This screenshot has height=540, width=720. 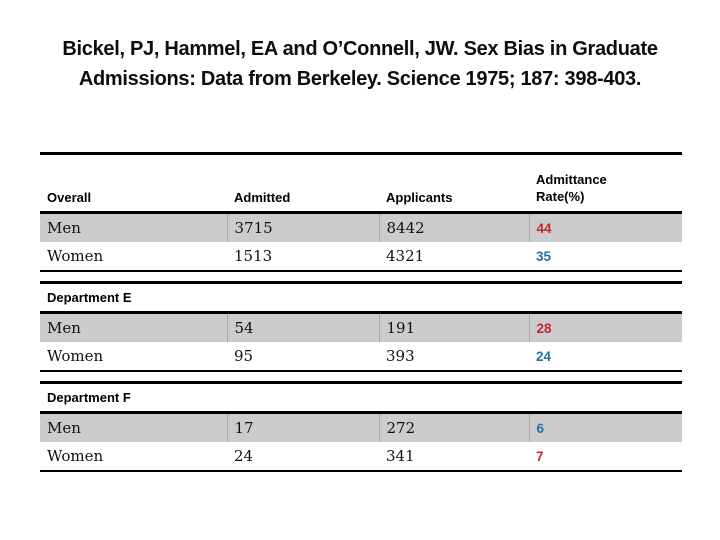 I want to click on applicants-value: 341, so click(x=400, y=456).